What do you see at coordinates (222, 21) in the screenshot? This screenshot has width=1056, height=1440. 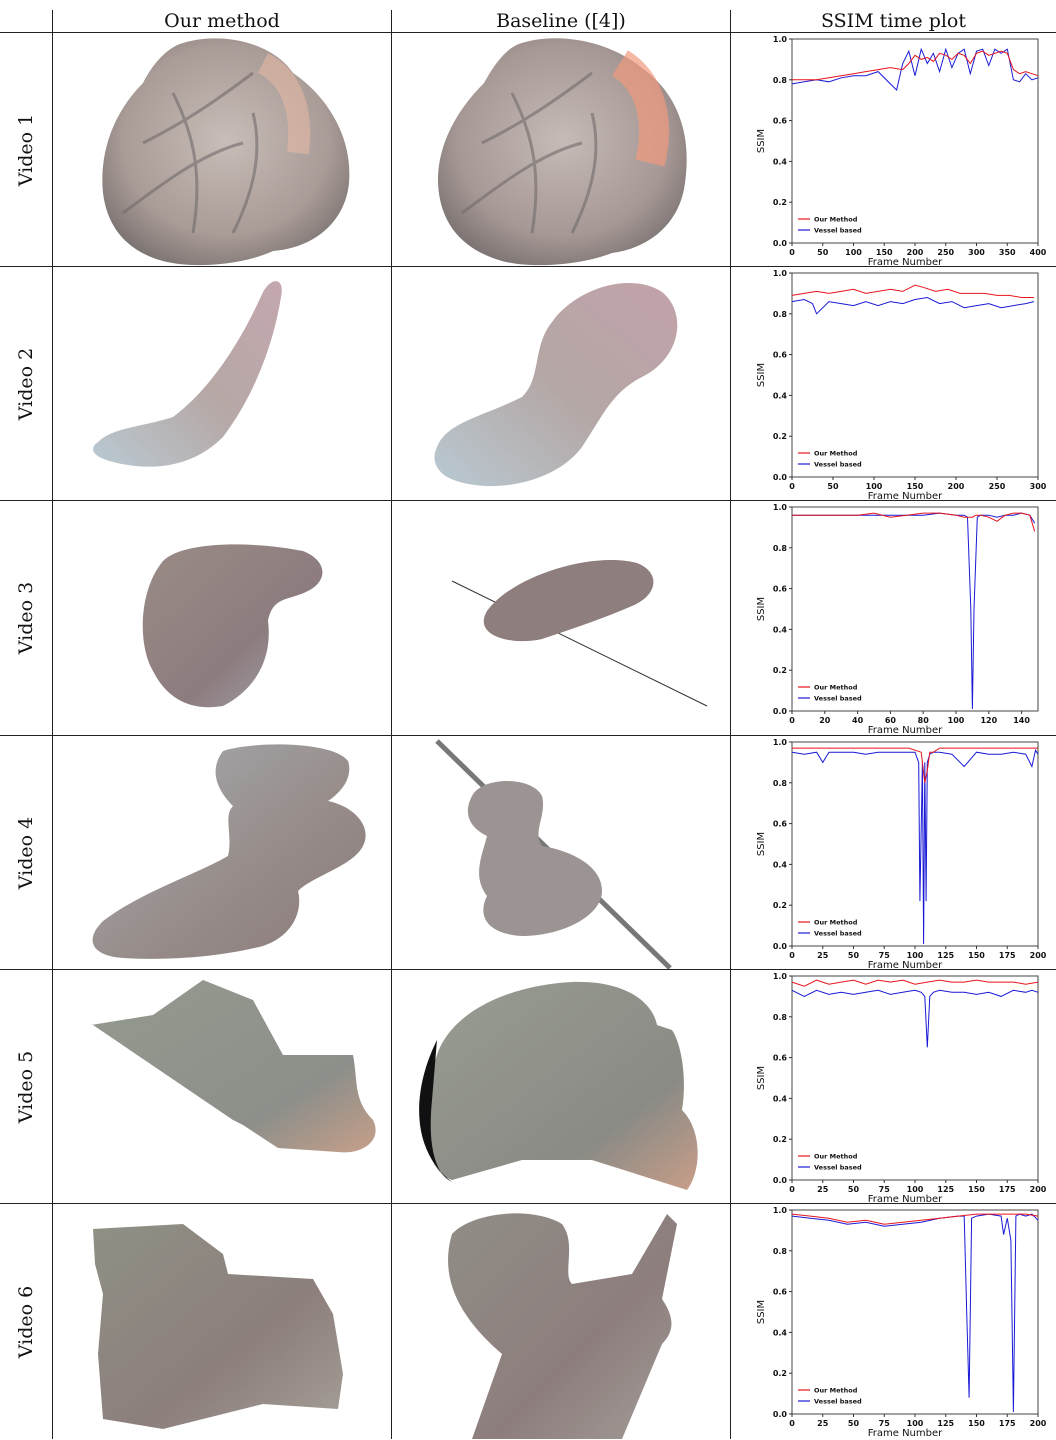 I see `header-our-method: Our method` at bounding box center [222, 21].